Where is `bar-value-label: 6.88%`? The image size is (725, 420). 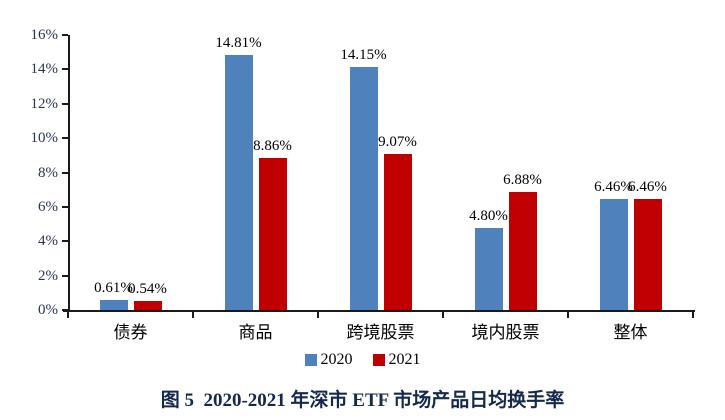 bar-value-label: 6.88% is located at coordinates (522, 179).